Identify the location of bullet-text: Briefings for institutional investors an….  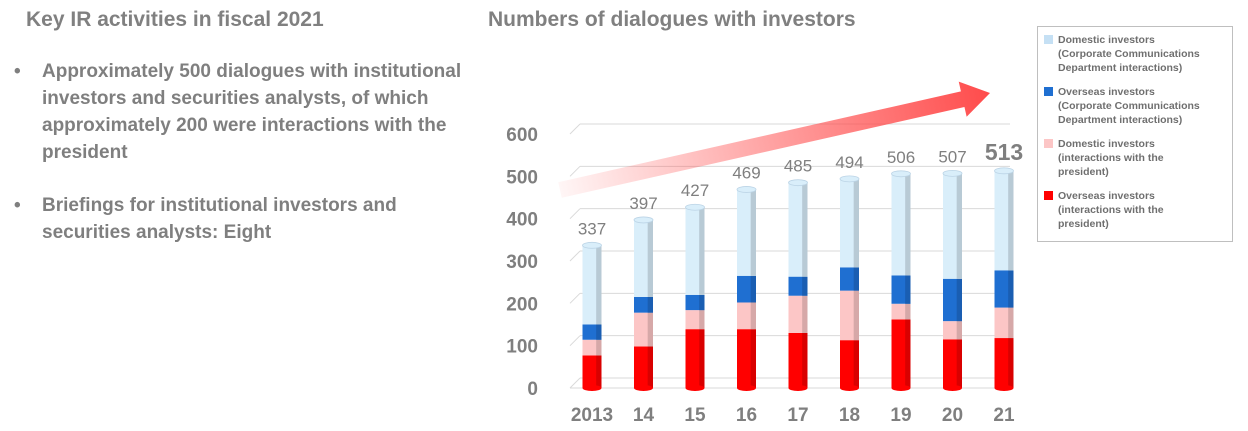
(219, 219).